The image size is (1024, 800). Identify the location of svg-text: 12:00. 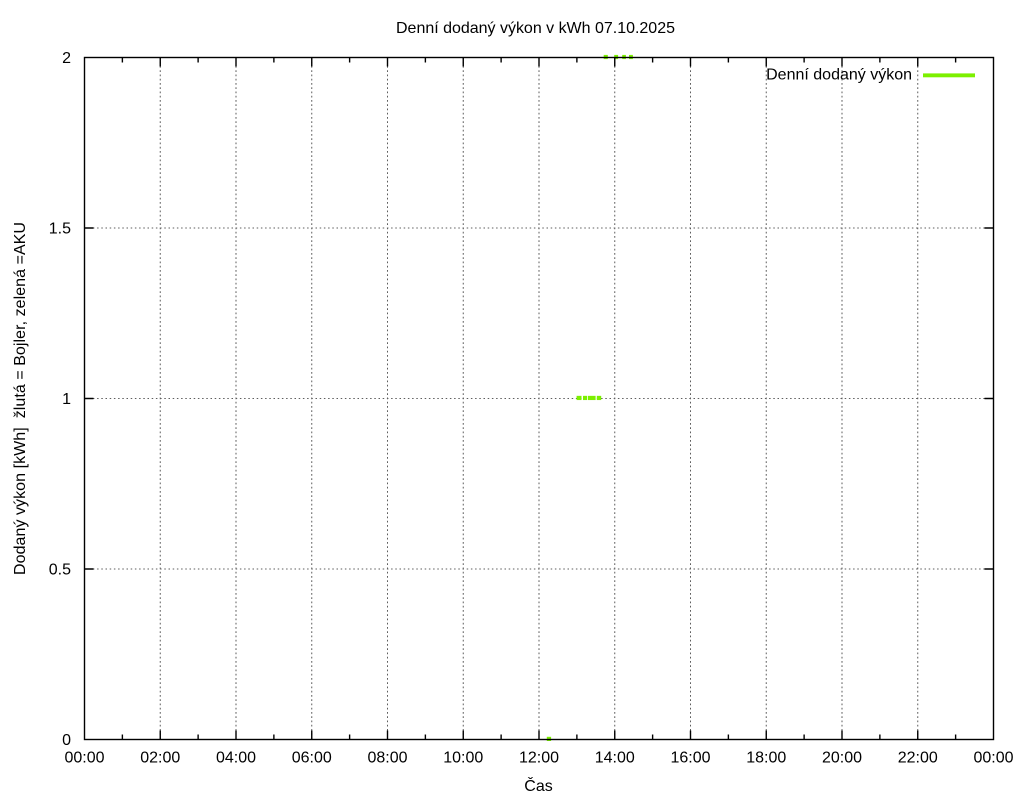
(539, 758).